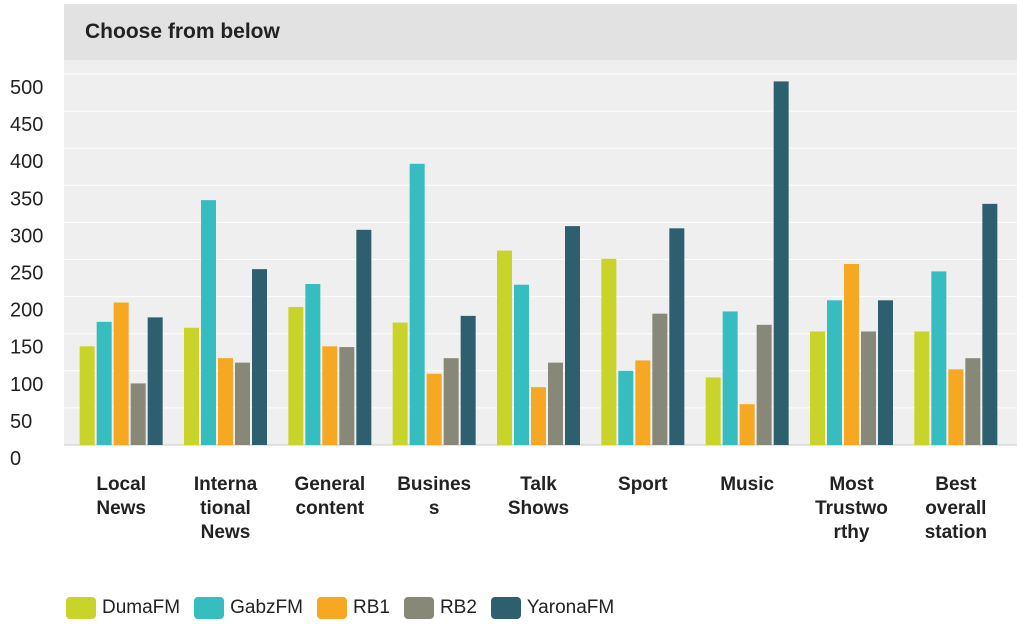 The height and width of the screenshot is (624, 1017). Describe the element at coordinates (956, 508) in the screenshot. I see `x-tick-label: Best overall station` at that location.